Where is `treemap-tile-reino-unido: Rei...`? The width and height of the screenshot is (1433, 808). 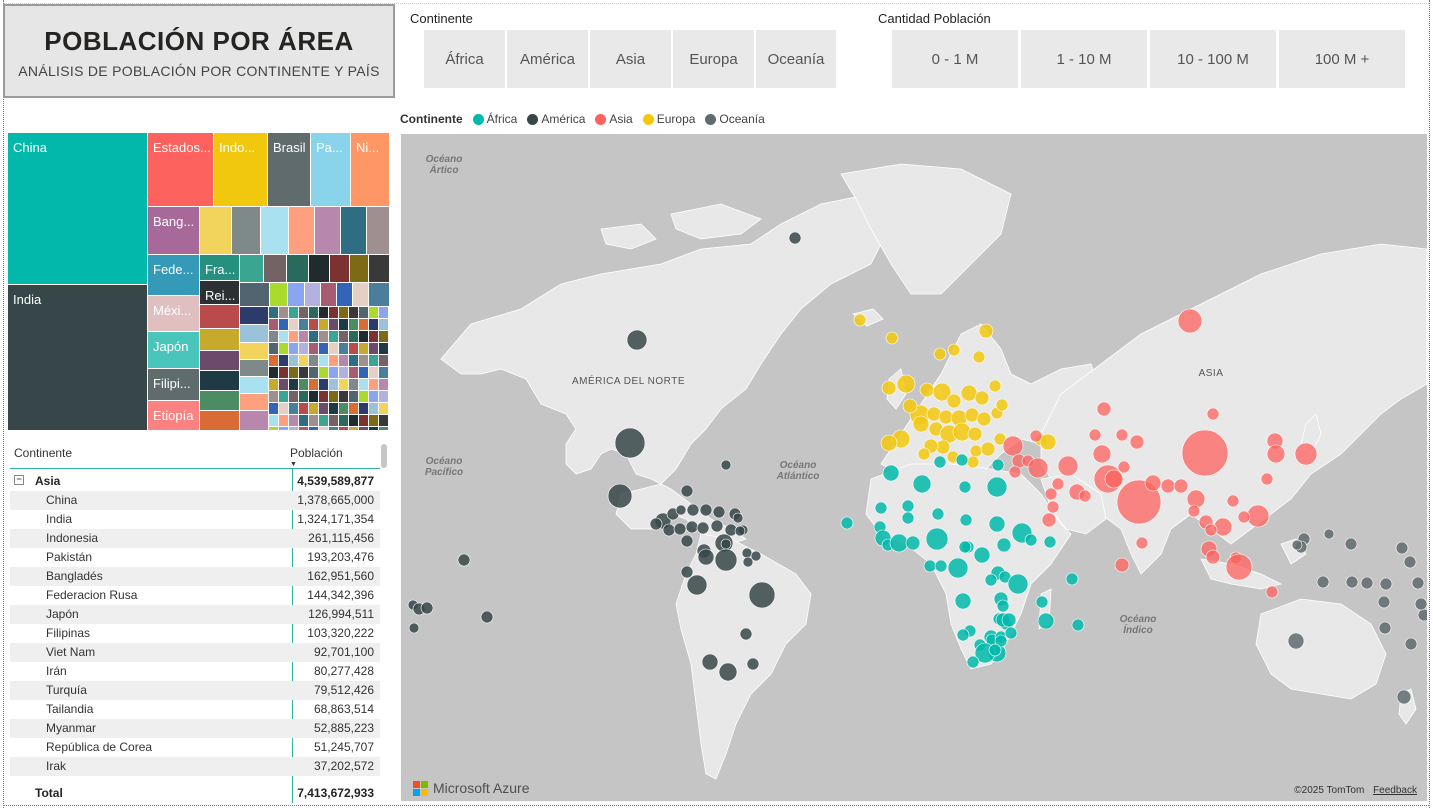 treemap-tile-reino-unido: Rei... is located at coordinates (220, 293).